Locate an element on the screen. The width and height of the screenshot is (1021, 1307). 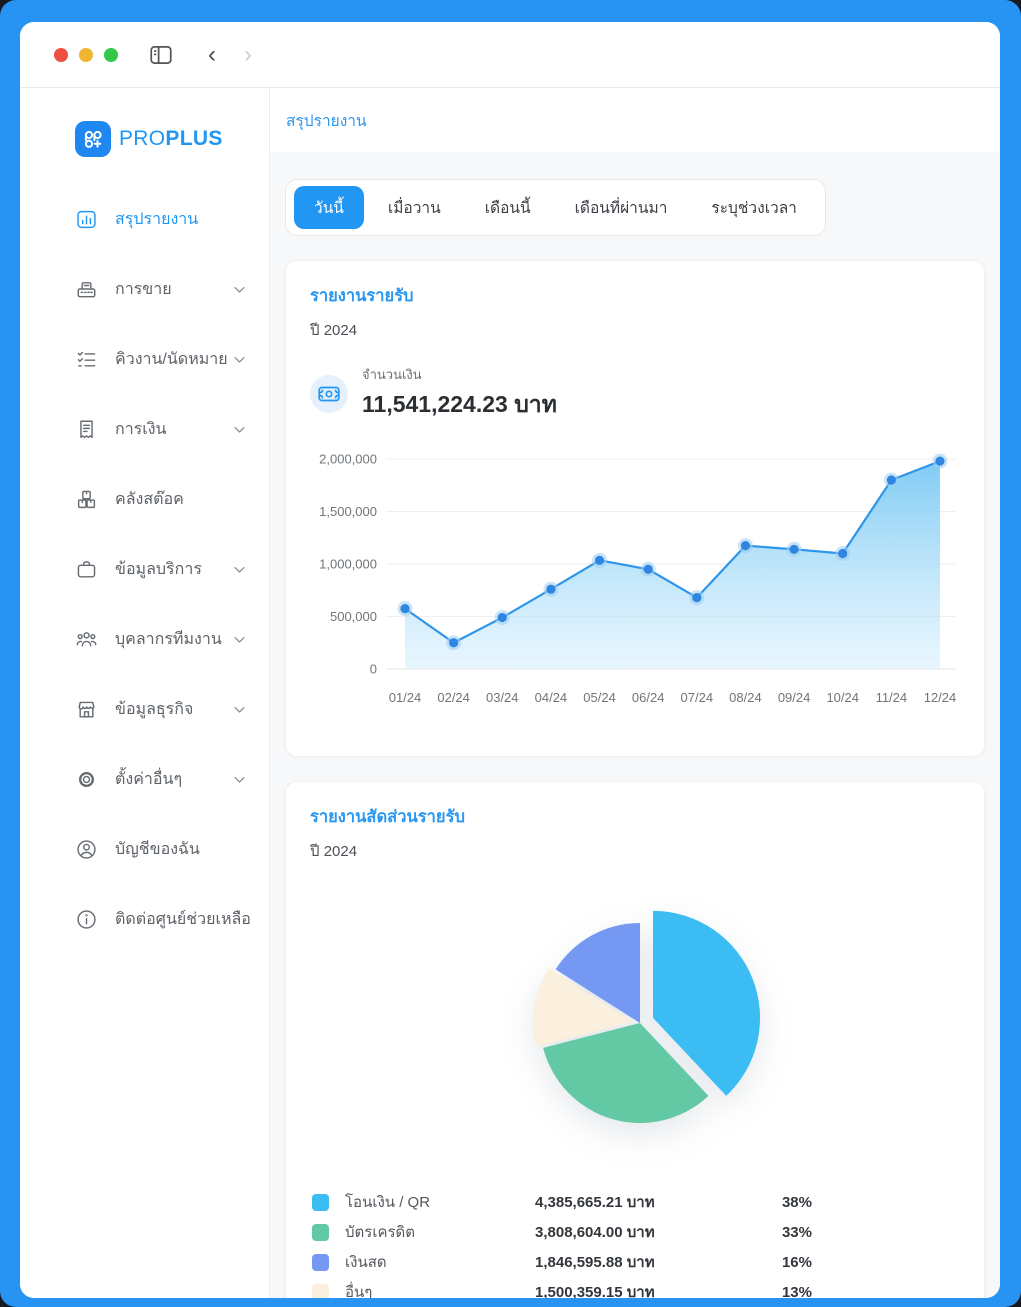
revenue-pie-chart is located at coordinates (635, 1023).